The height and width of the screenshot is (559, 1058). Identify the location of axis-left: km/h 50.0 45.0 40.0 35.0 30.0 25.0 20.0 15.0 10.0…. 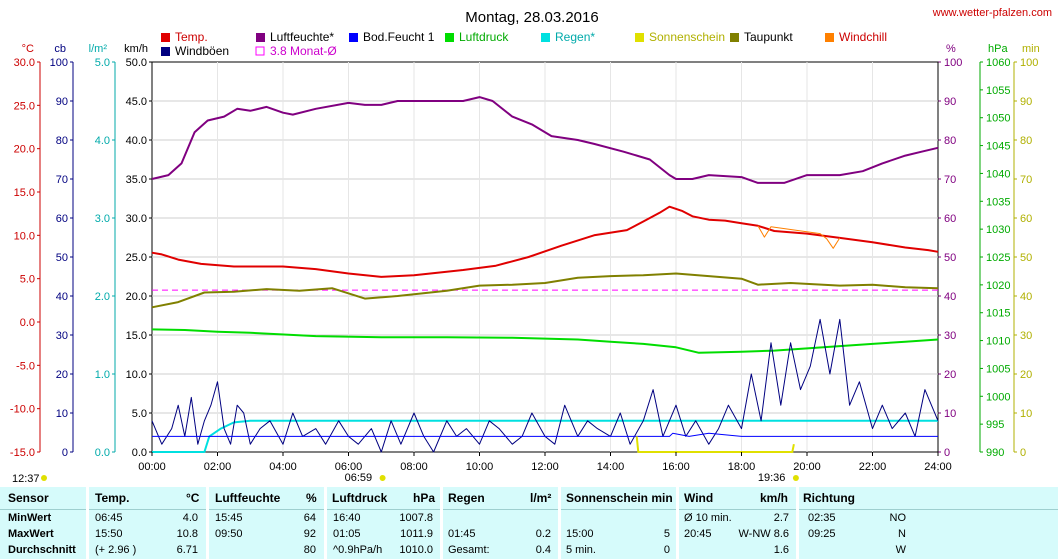
(138, 251).